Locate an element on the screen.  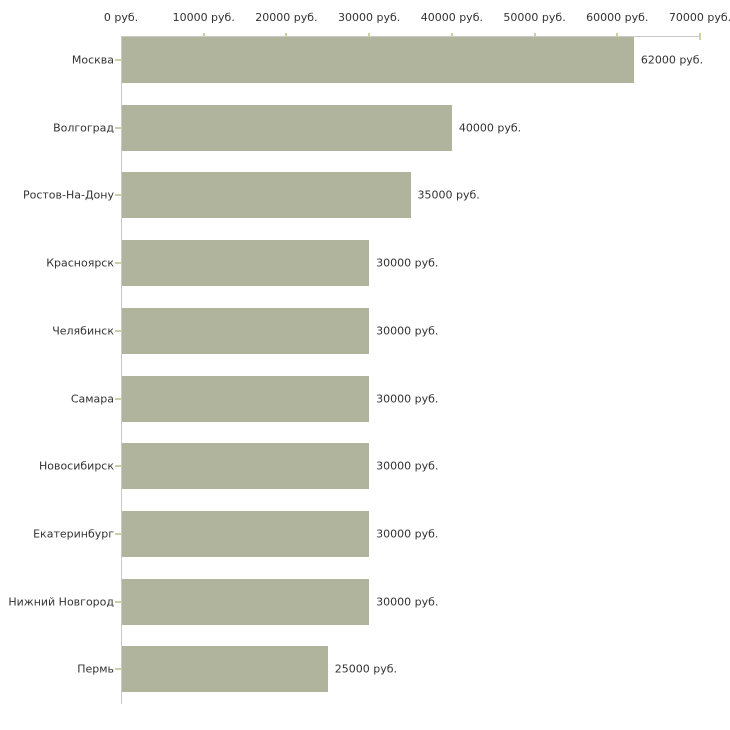
x-tick-label: 10000 руб. is located at coordinates (203, 17).